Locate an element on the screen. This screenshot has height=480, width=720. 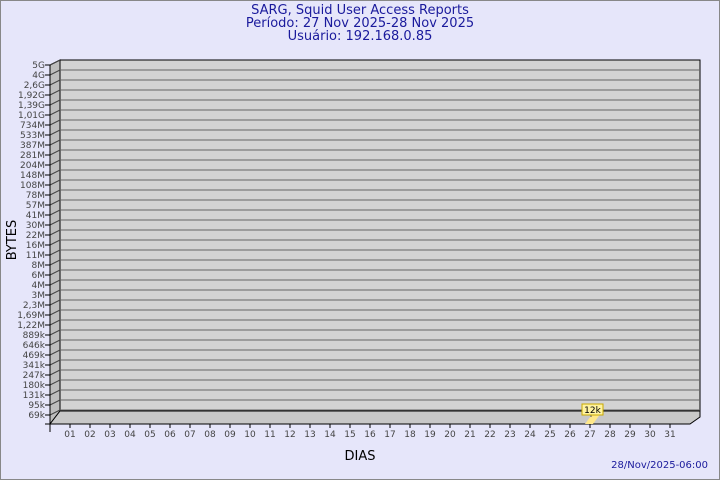
y-tick-label: 889k is located at coordinates (34, 336).